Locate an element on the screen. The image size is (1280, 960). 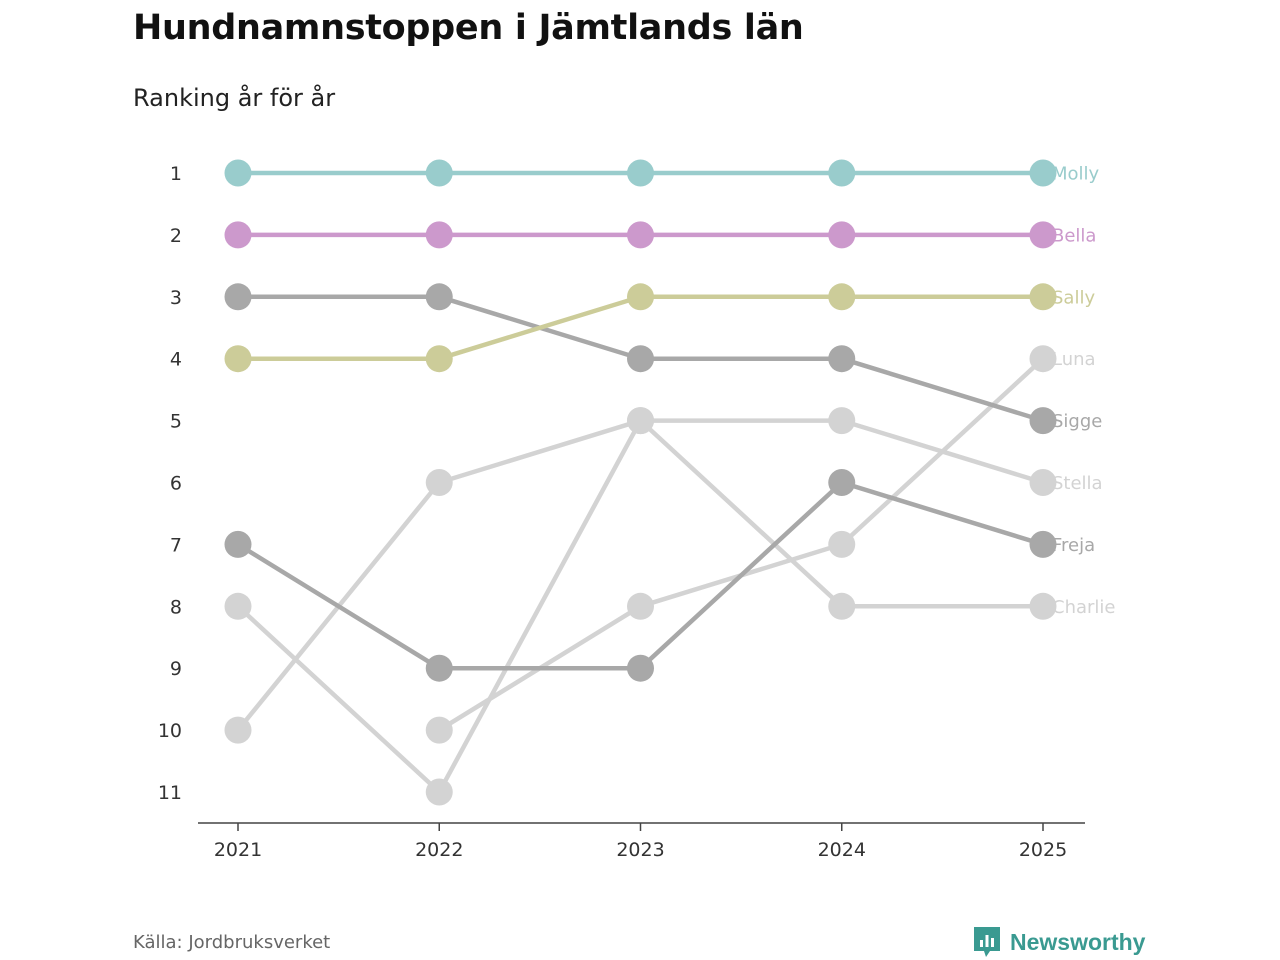
series-label-molly: Molly is located at coordinates (1076, 174).